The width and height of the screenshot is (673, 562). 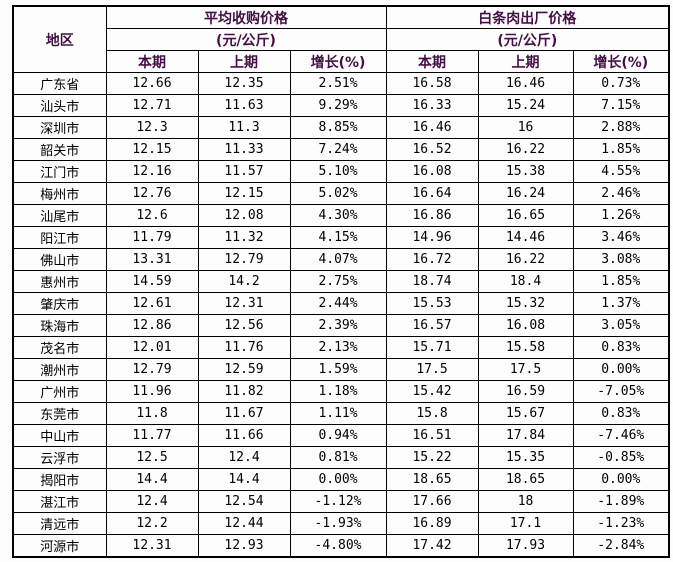 What do you see at coordinates (59, 259) in the screenshot?
I see `region-cell: 佛山市` at bounding box center [59, 259].